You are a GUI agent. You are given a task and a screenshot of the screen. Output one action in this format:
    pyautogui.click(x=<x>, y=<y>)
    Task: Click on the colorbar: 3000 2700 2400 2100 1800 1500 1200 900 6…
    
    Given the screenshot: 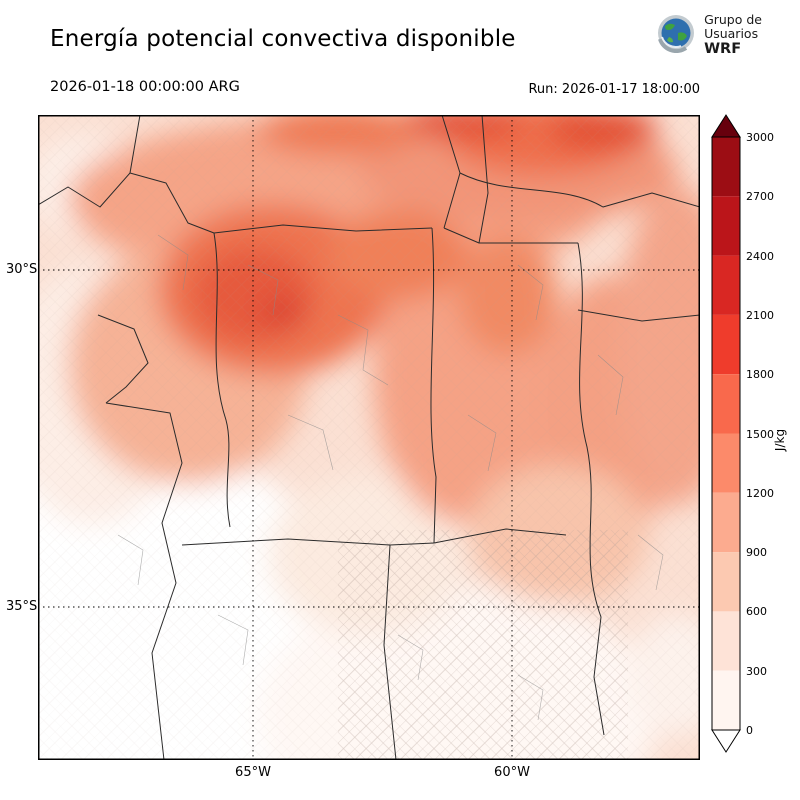 What is the action you would take?
    pyautogui.click(x=752, y=438)
    